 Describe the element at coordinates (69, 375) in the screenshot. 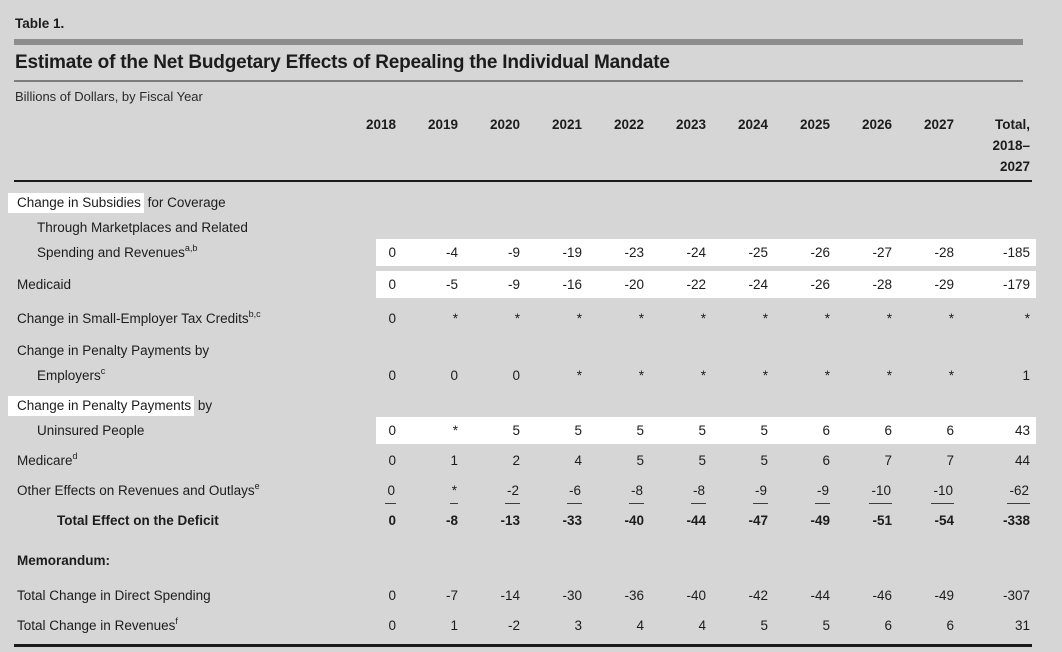

I see `row-label-text: Employers` at that location.